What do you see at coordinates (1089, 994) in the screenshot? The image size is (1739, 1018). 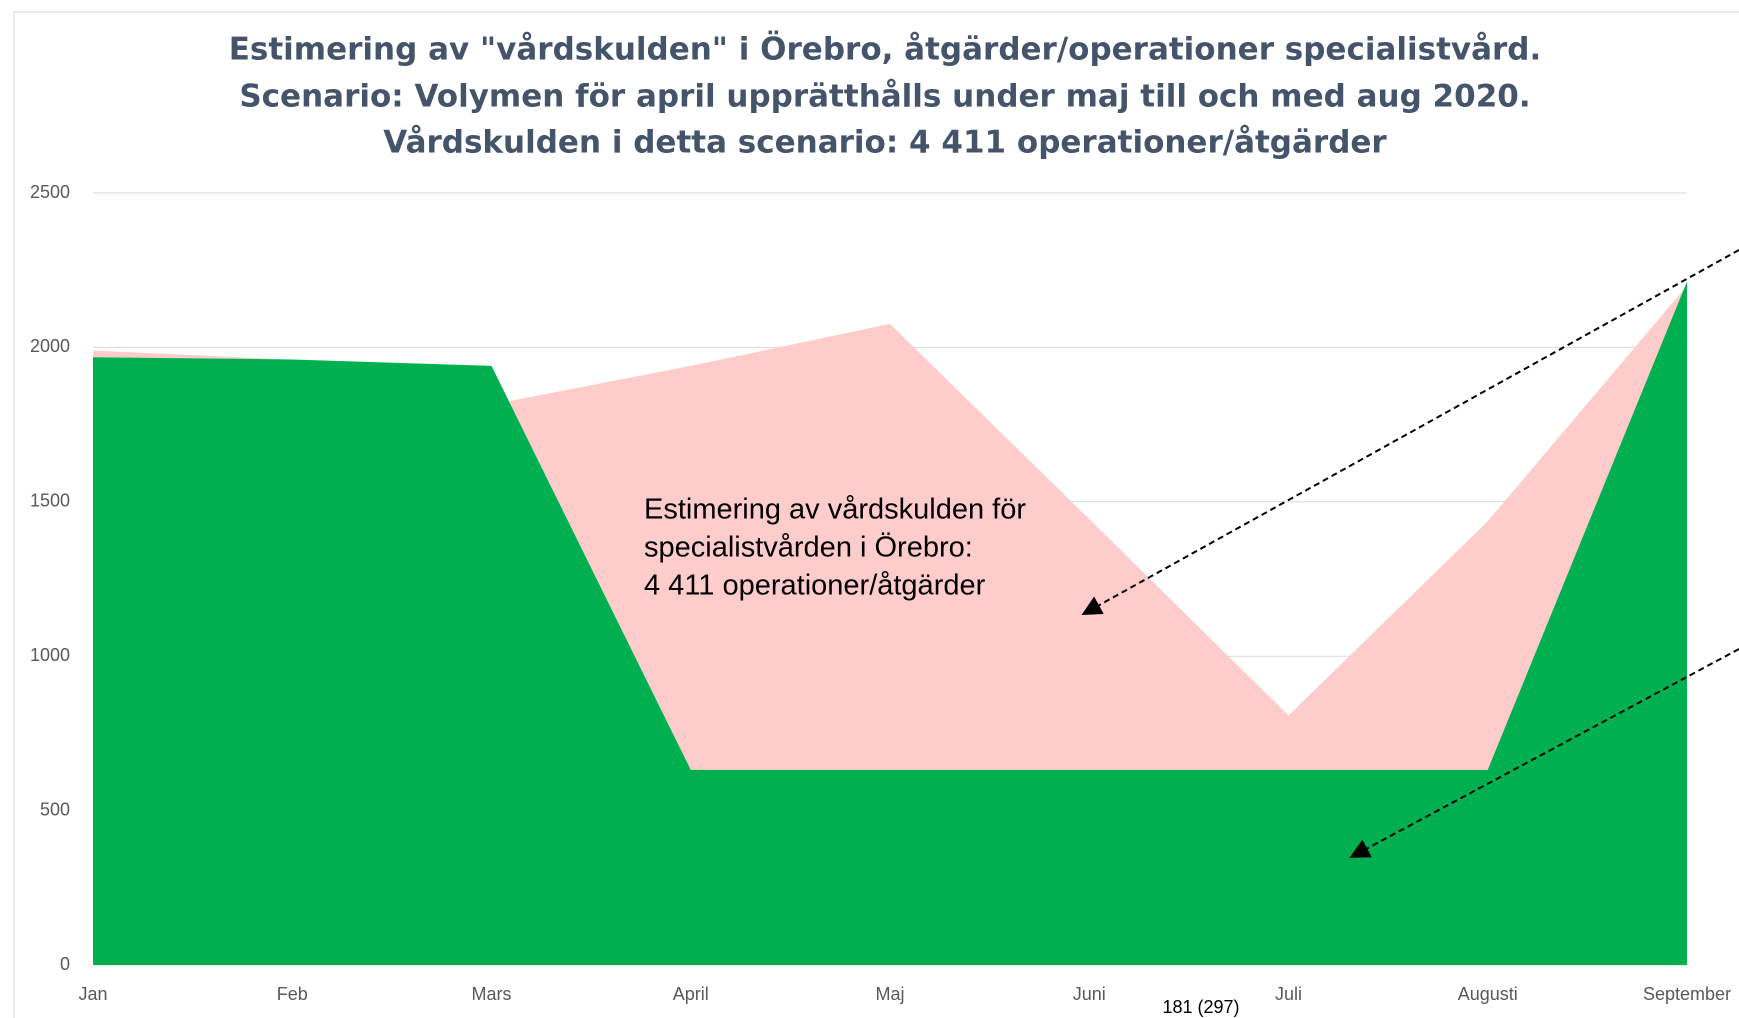 I see `x-tick-label: Juni` at bounding box center [1089, 994].